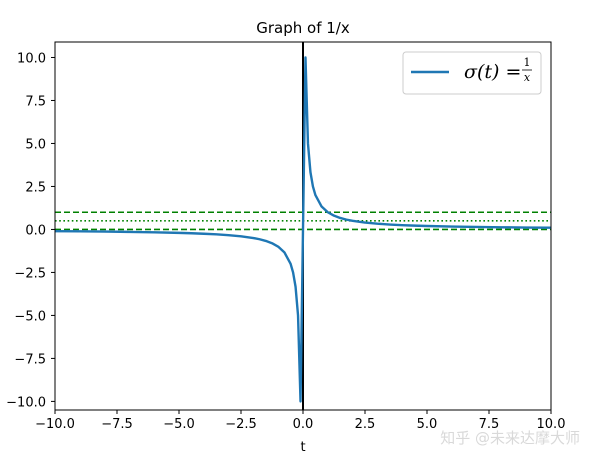 Image resolution: width=595 pixels, height=463 pixels. Describe the element at coordinates (527, 77) in the screenshot. I see `legend-frac-denominator: x` at that location.